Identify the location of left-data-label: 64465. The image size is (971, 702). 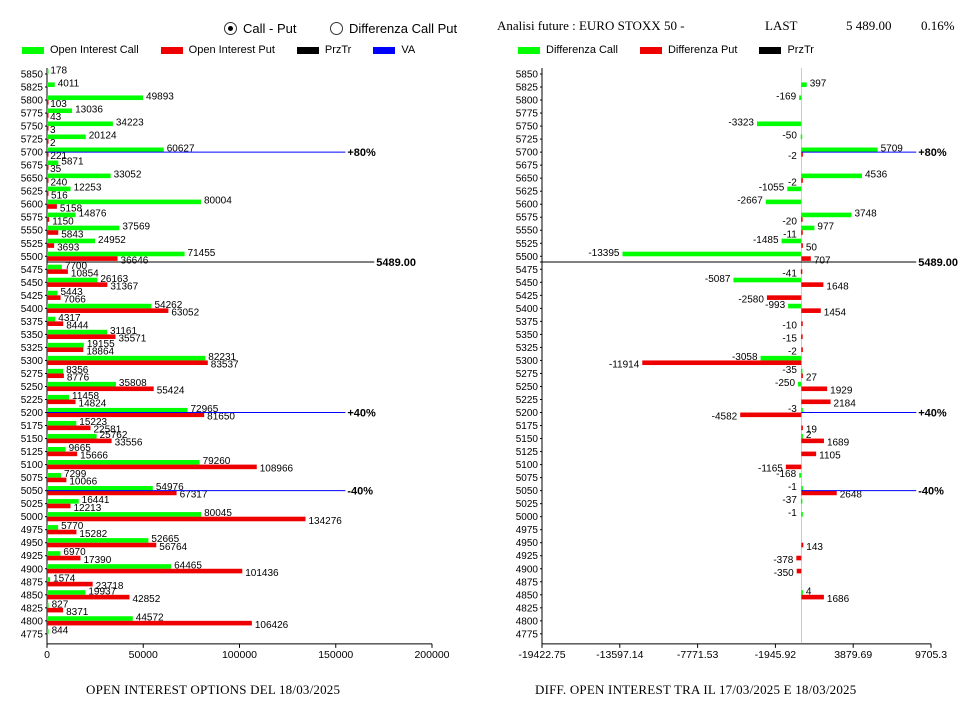
(188, 565).